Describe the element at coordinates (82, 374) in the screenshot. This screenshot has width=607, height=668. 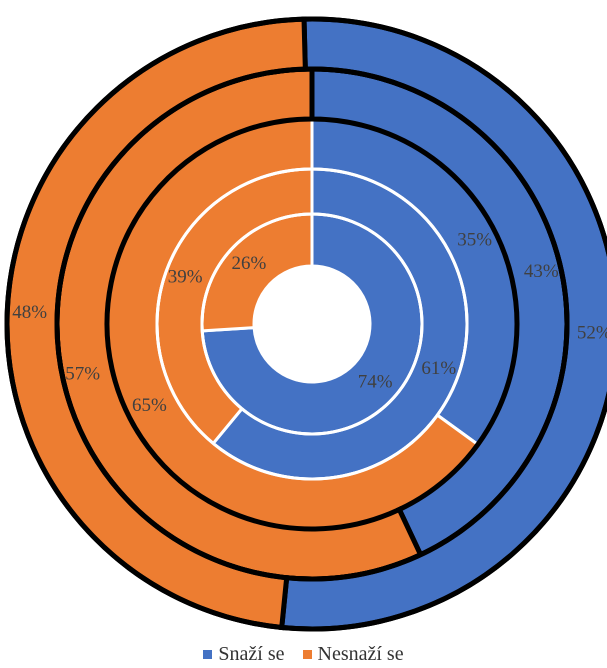
I see `data-label-ring4-nesnazi-se: 57%` at that location.